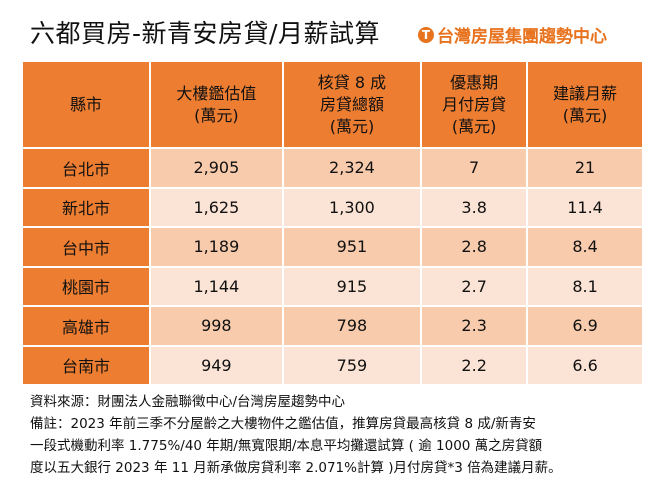  What do you see at coordinates (585, 93) in the screenshot?
I see `header-line: 建議月薪` at bounding box center [585, 93].